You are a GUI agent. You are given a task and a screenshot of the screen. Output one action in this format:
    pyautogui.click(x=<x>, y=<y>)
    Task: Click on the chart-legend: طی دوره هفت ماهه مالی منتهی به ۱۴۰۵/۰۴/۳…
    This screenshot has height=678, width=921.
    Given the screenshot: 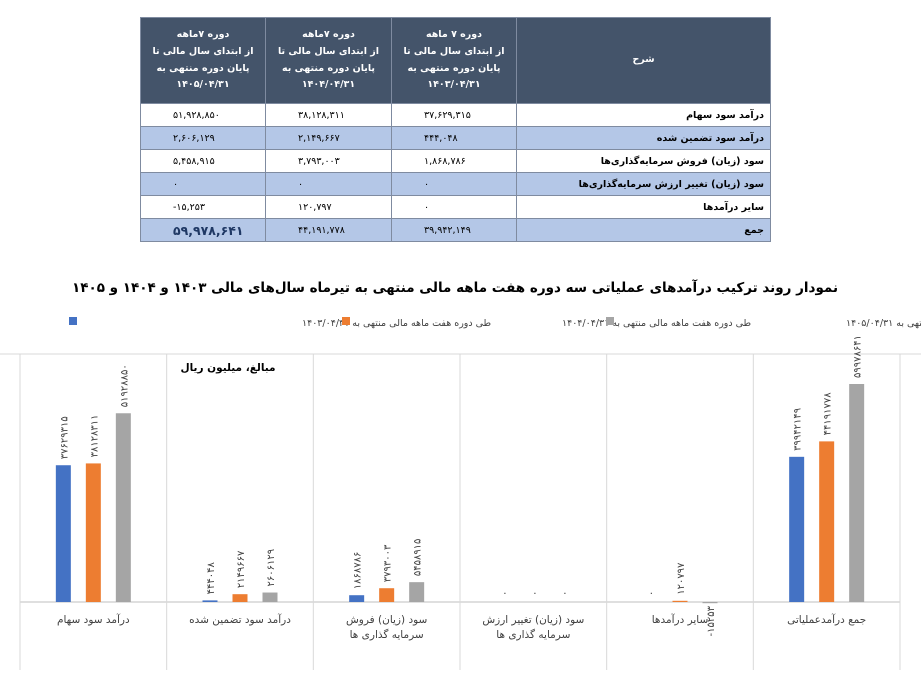 What is the action you would take?
    pyautogui.click(x=495, y=323)
    